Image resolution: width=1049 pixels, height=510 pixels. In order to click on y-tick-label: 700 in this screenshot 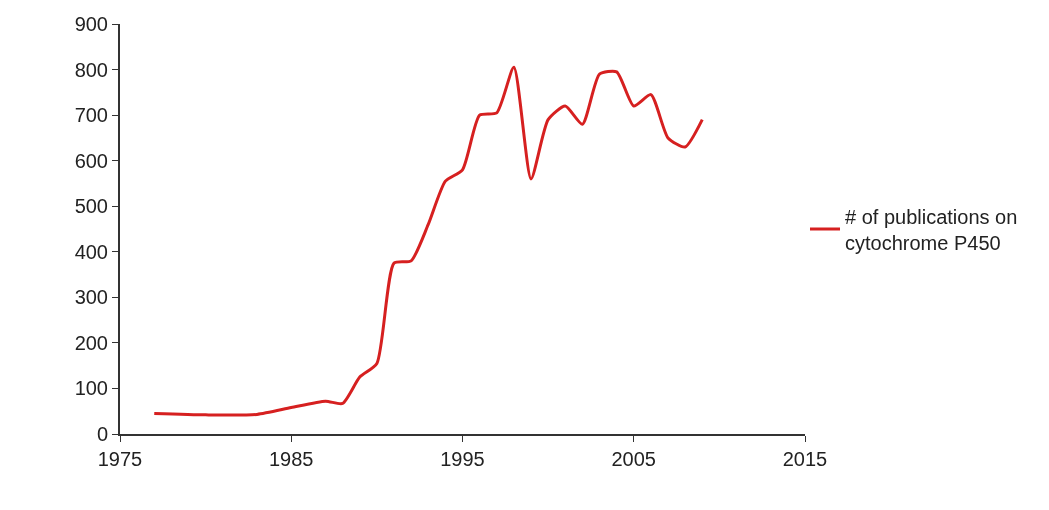, I will do `click(91, 115)`.